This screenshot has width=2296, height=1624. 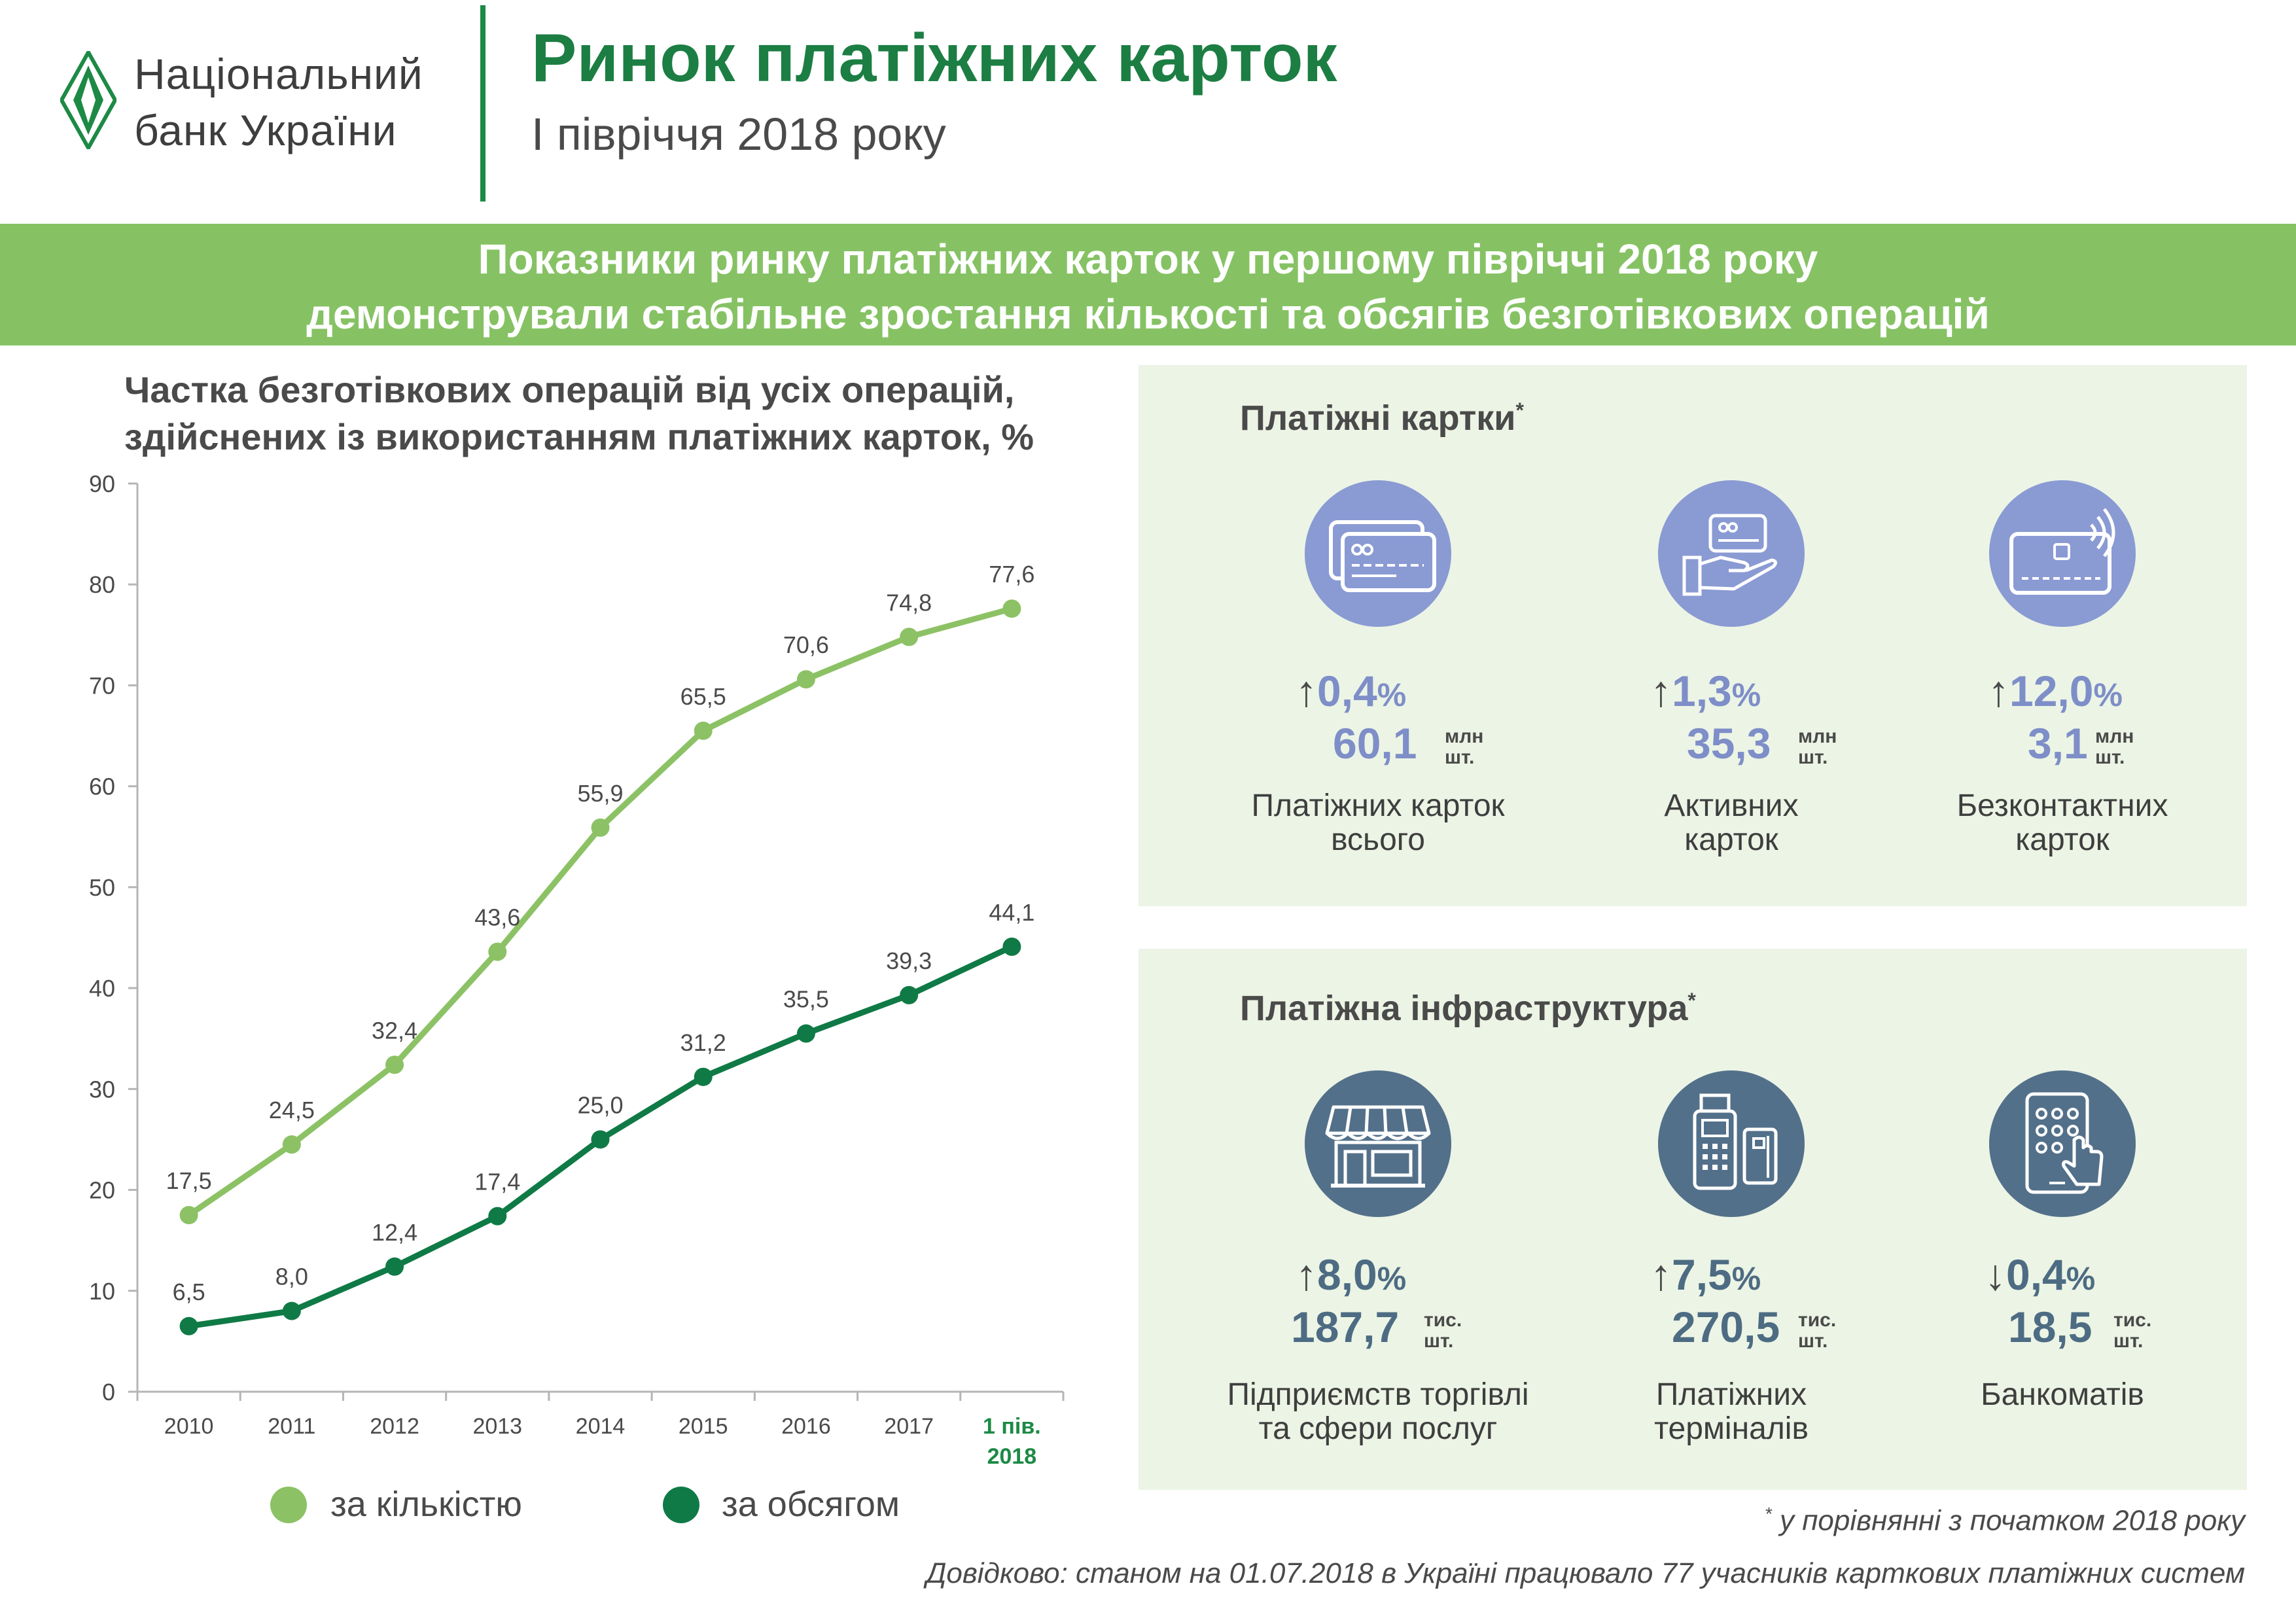 I want to click on active-cards-unit: млн шт., so click(x=1817, y=747).